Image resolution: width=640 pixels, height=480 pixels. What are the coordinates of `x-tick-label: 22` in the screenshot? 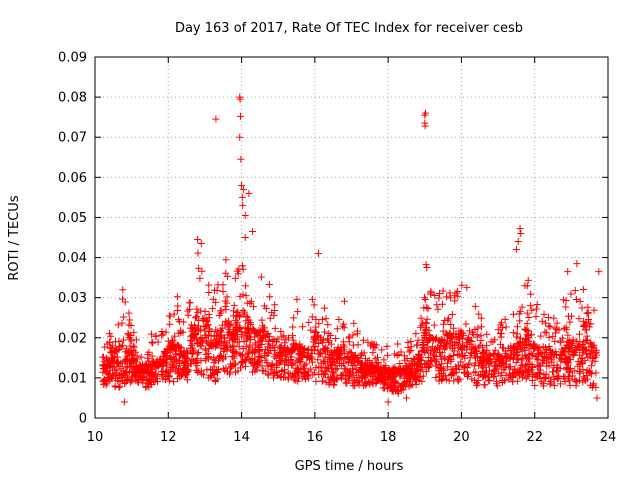 It's located at (534, 437).